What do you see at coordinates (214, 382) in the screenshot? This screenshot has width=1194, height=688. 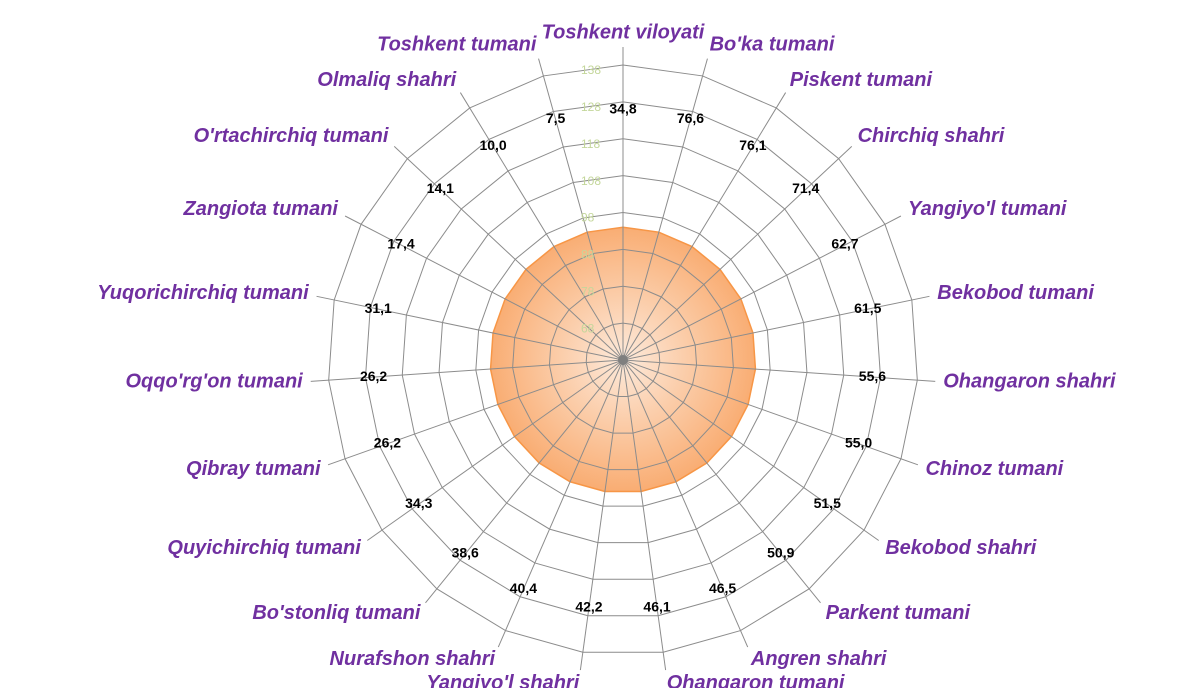 I see `category-label: Oqqo'rg'on tumani` at bounding box center [214, 382].